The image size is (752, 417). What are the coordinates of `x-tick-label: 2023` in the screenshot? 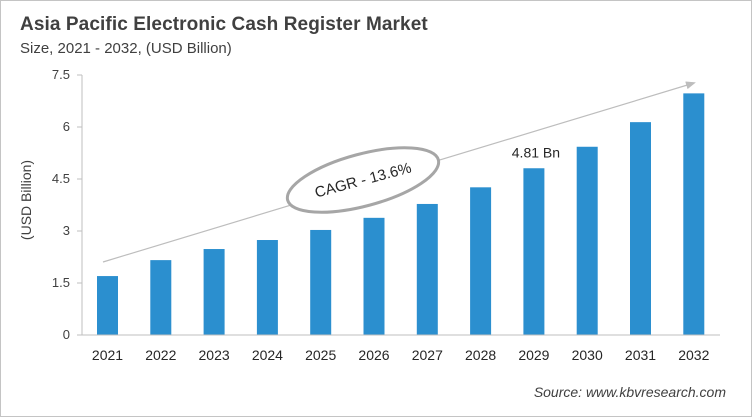 It's located at (214, 355).